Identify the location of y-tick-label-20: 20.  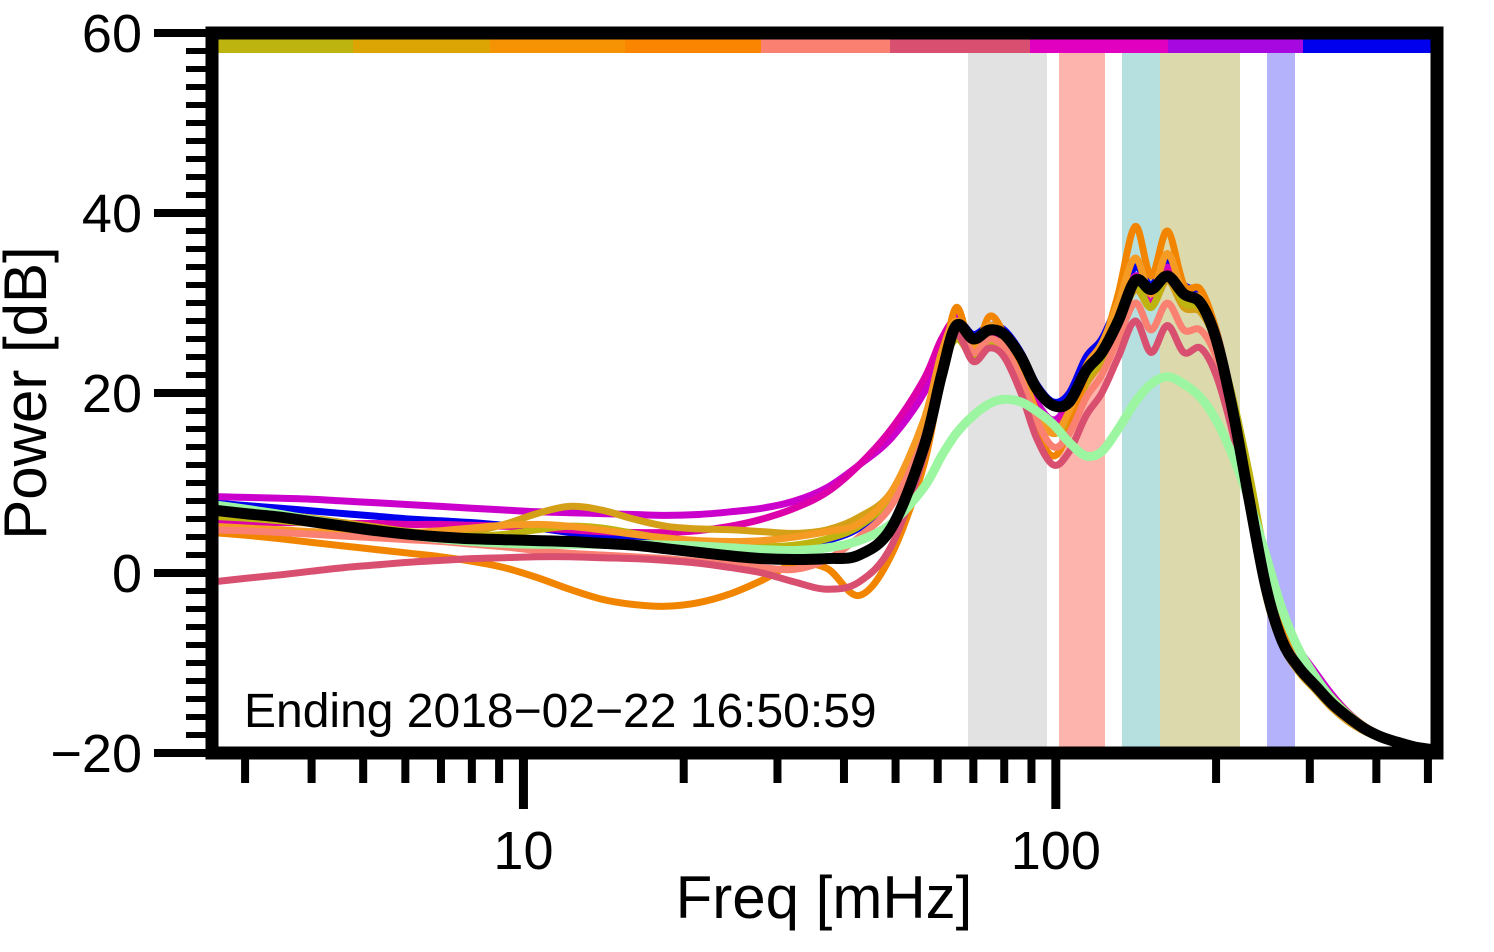
(112, 394).